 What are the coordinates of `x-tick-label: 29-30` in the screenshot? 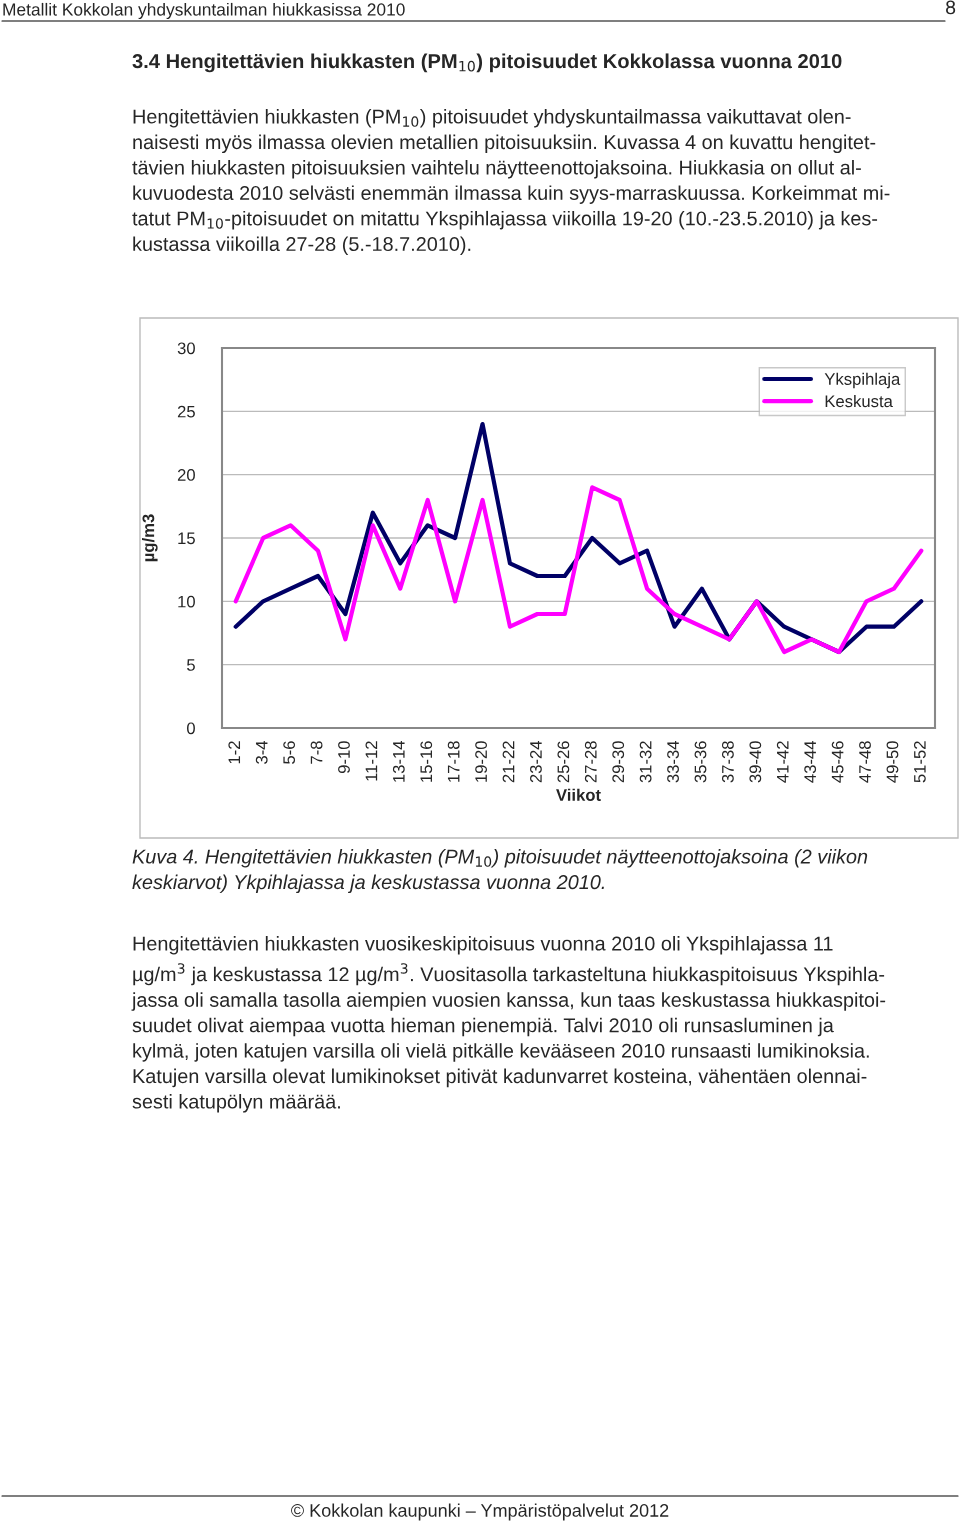 It's located at (618, 762).